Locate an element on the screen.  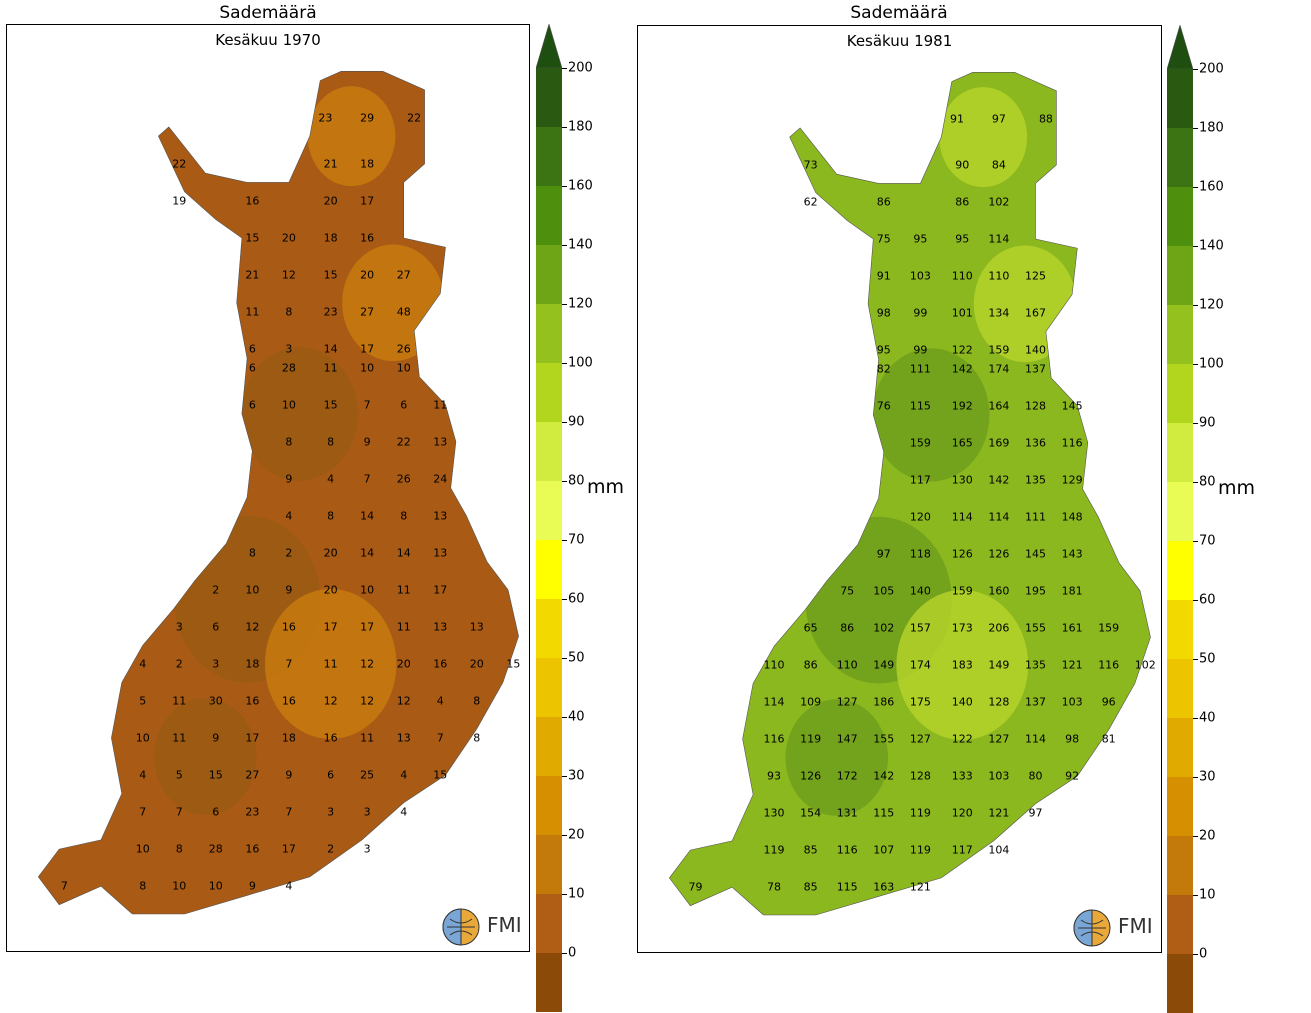
station-value: 2 is located at coordinates (216, 590).